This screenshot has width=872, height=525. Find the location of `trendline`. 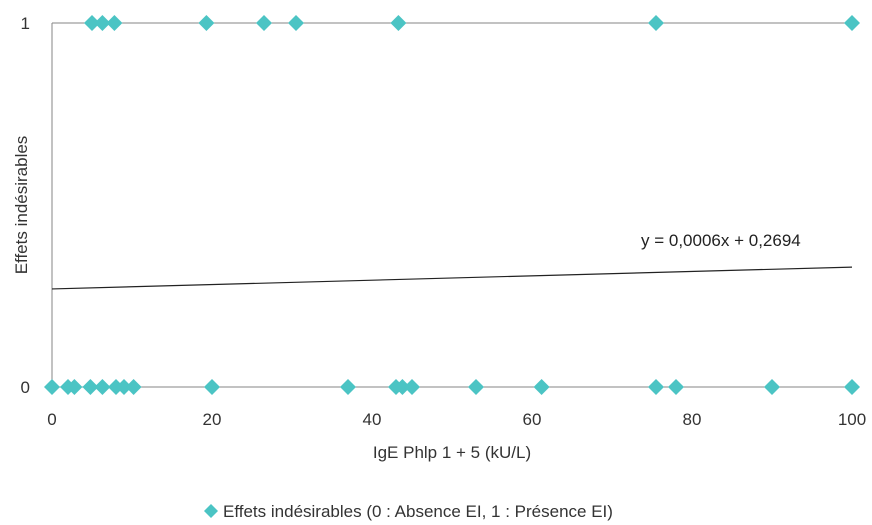

trendline is located at coordinates (452, 278).